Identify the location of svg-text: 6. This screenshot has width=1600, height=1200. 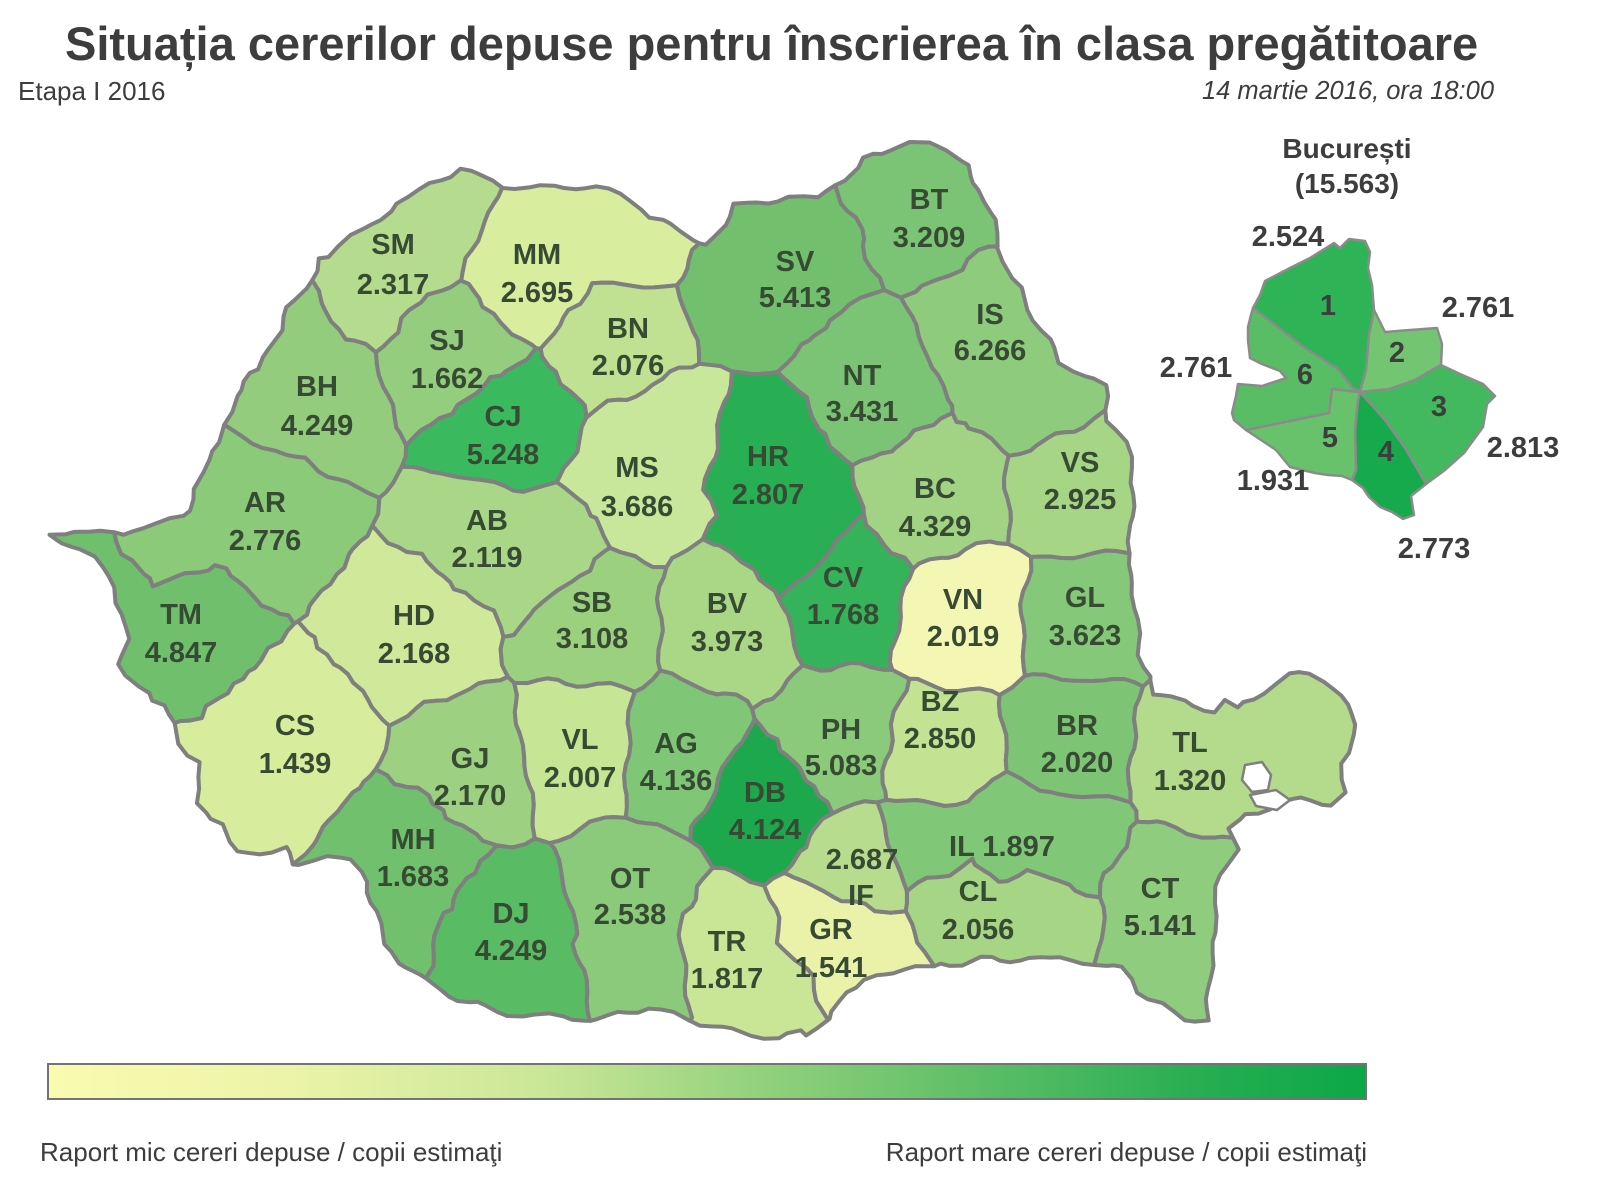
(1305, 375).